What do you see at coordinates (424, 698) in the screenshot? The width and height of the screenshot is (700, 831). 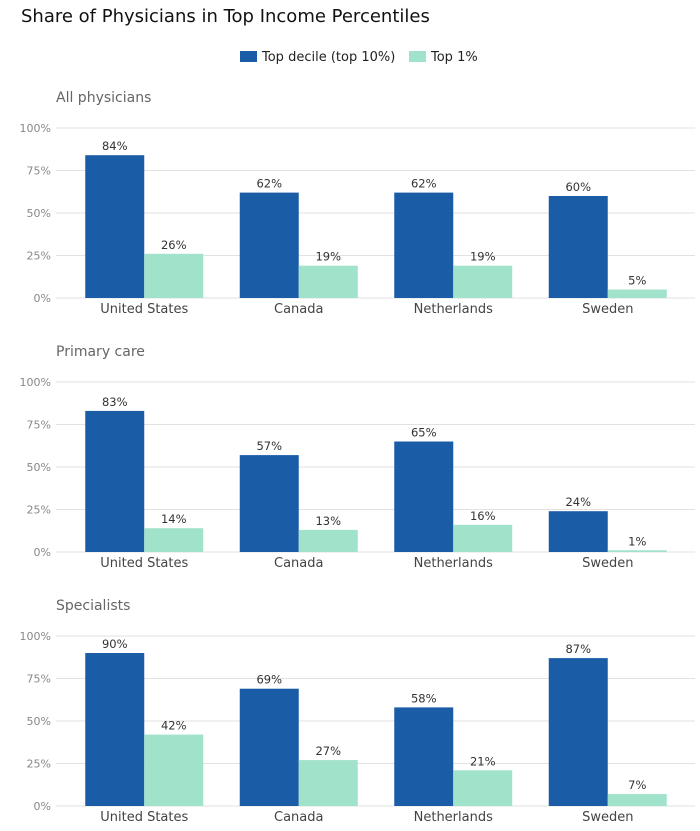 I see `data-label: 58%` at bounding box center [424, 698].